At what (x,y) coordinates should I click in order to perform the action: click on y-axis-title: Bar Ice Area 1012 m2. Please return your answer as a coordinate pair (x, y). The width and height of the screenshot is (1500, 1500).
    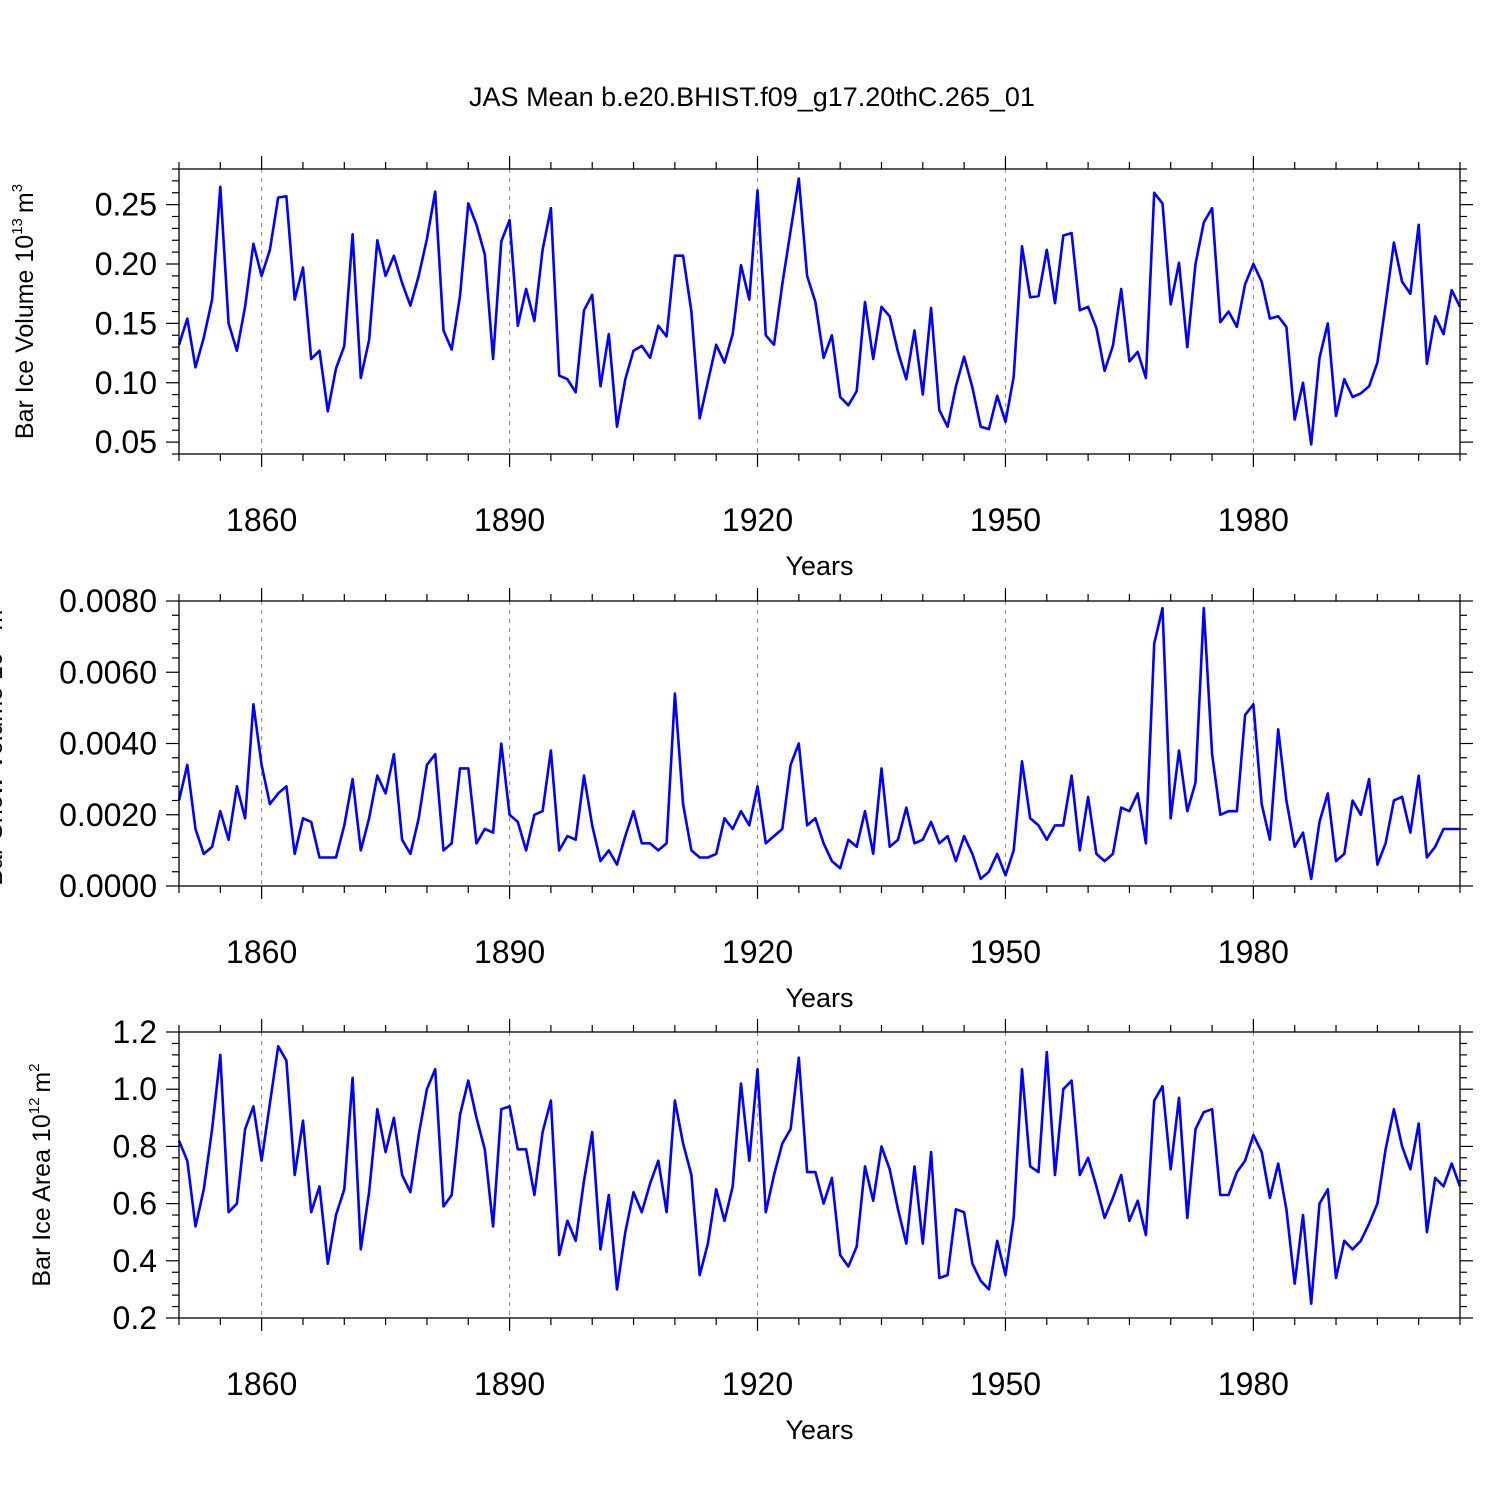
    Looking at the image, I should click on (41, 1174).